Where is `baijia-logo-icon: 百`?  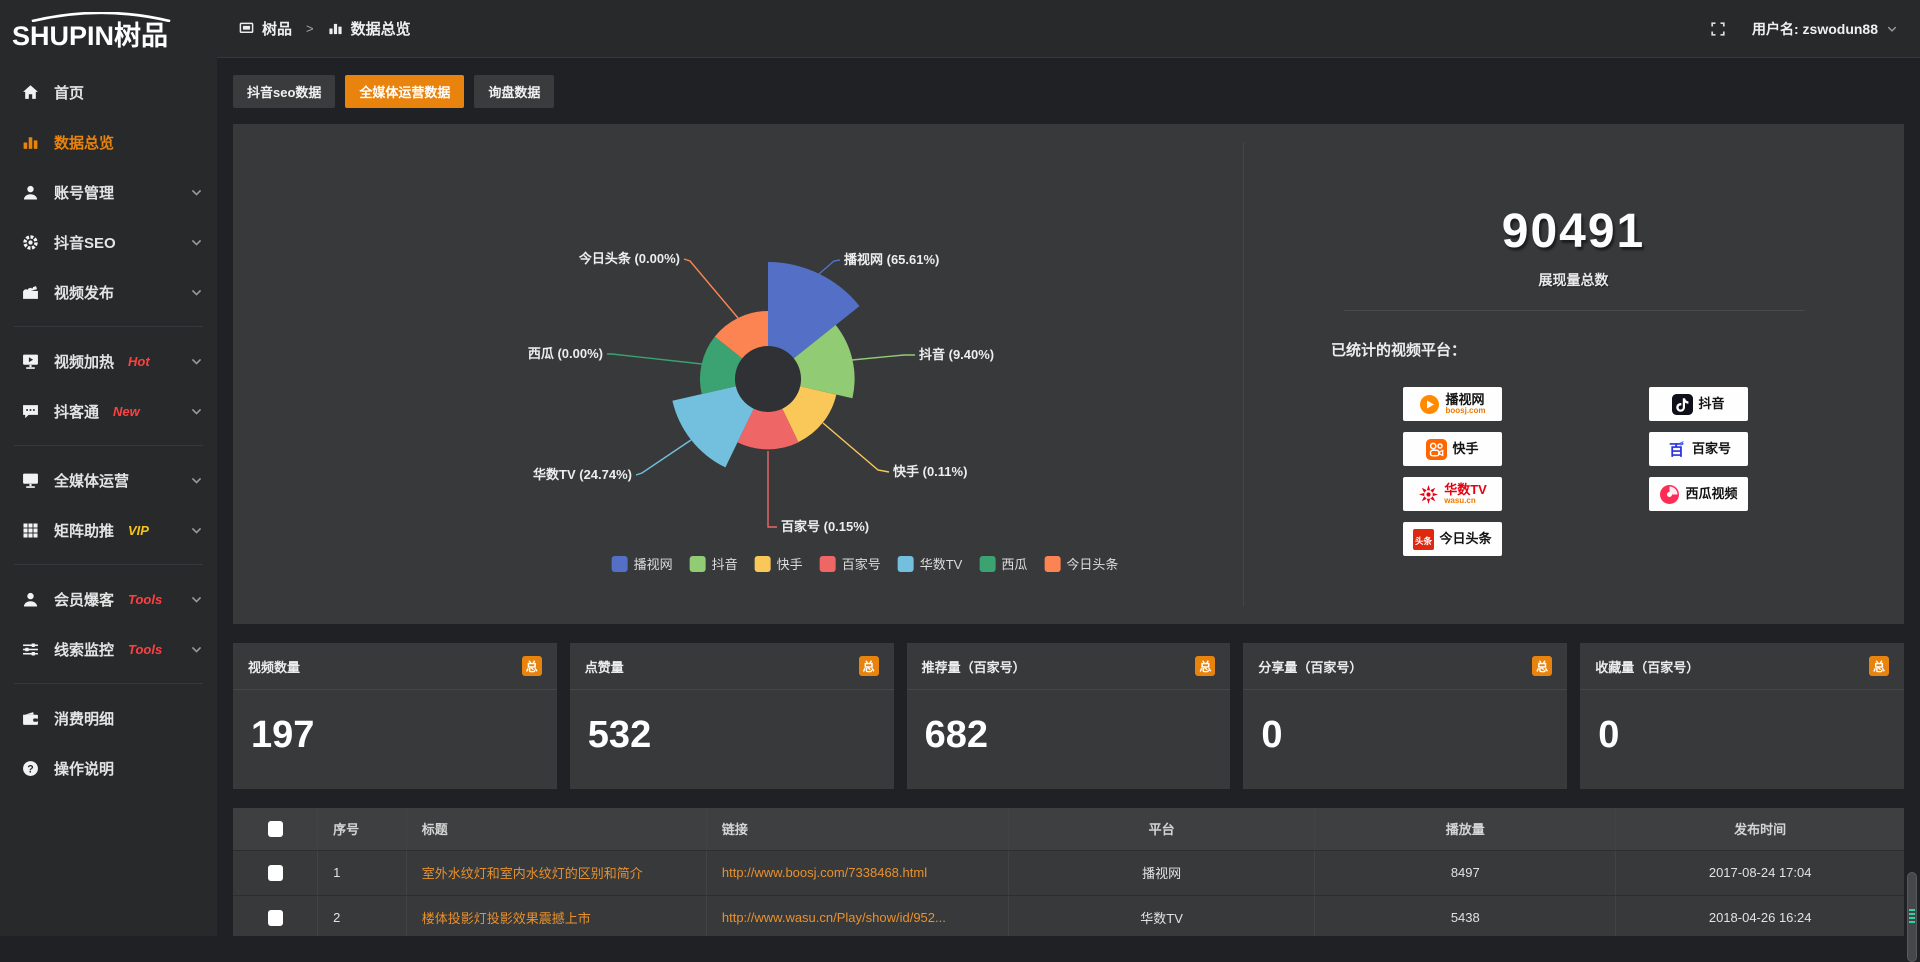
baijia-logo-icon: 百 is located at coordinates (1676, 449).